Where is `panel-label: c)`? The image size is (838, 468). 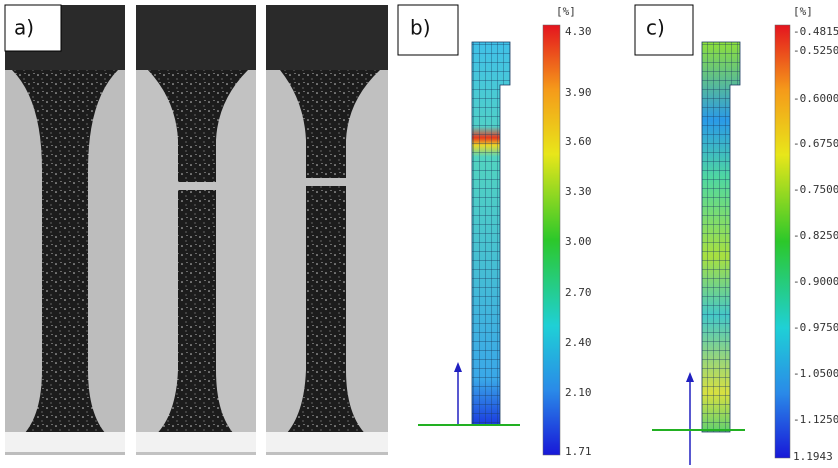 panel-label: c) is located at coordinates (655, 28).